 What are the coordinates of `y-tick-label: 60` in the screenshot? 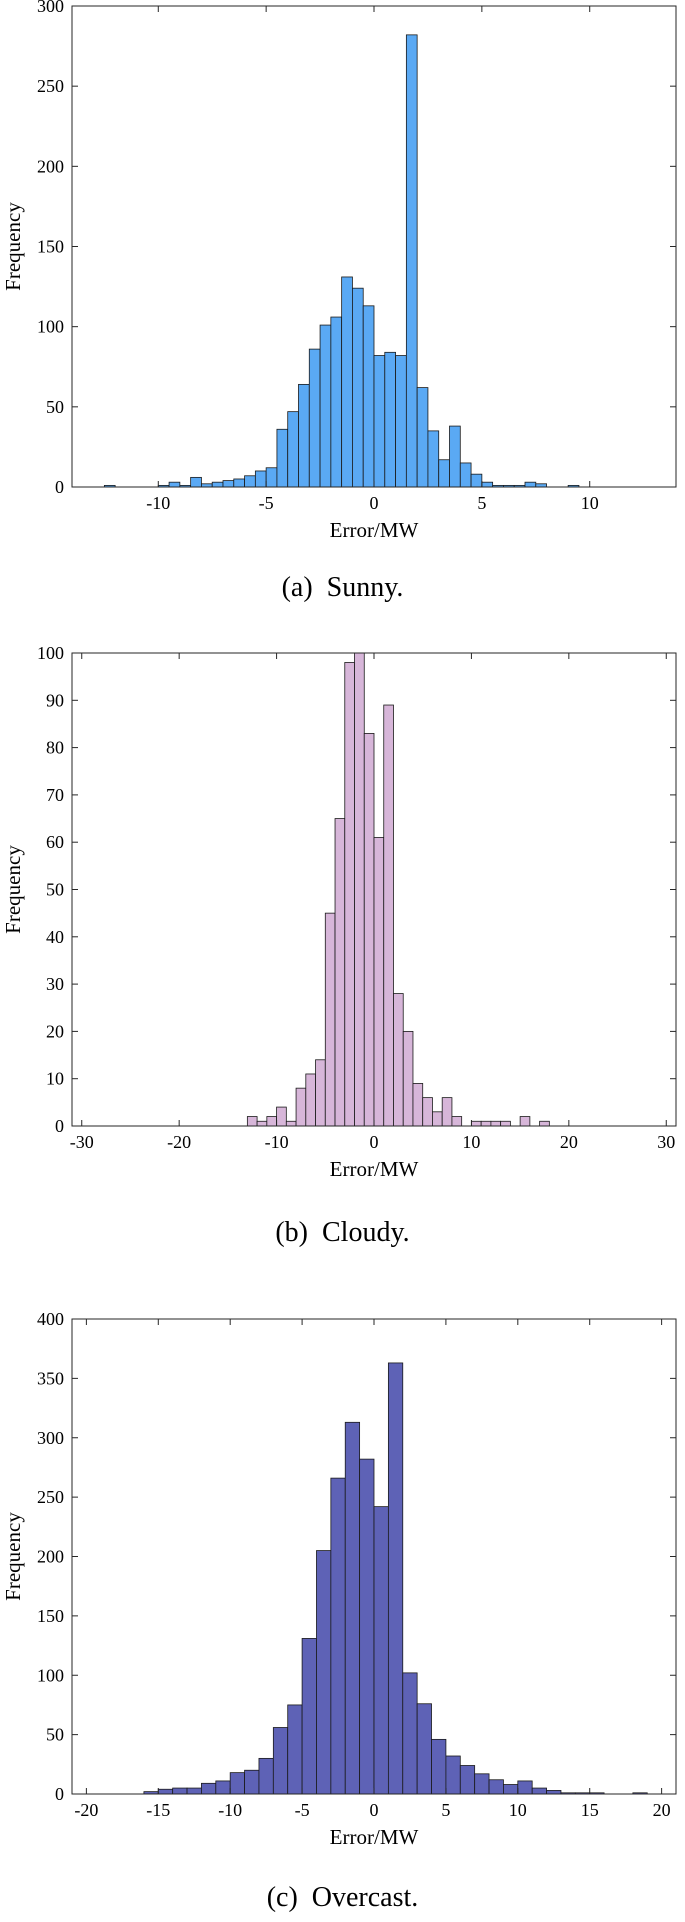 It's located at (55, 842).